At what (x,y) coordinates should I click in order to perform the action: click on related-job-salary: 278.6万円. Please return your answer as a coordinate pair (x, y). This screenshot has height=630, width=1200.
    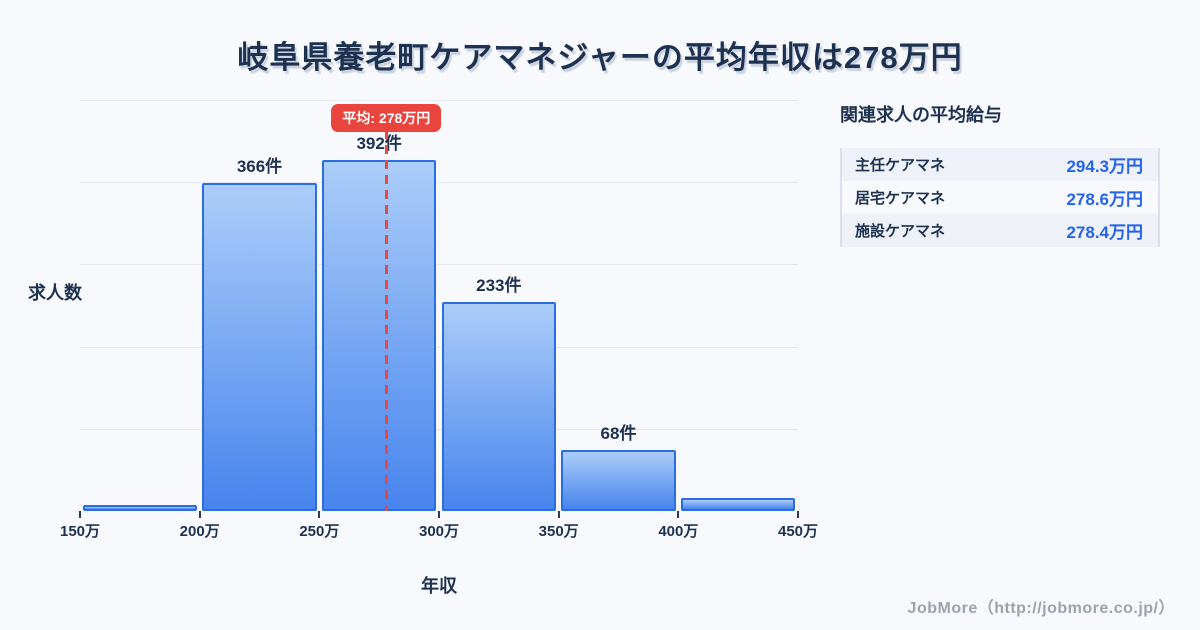
    Looking at the image, I should click on (1104, 199).